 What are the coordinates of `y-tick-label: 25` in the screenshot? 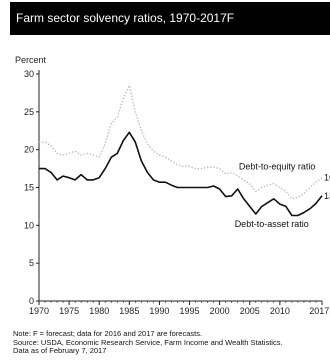 It's located at (29, 112).